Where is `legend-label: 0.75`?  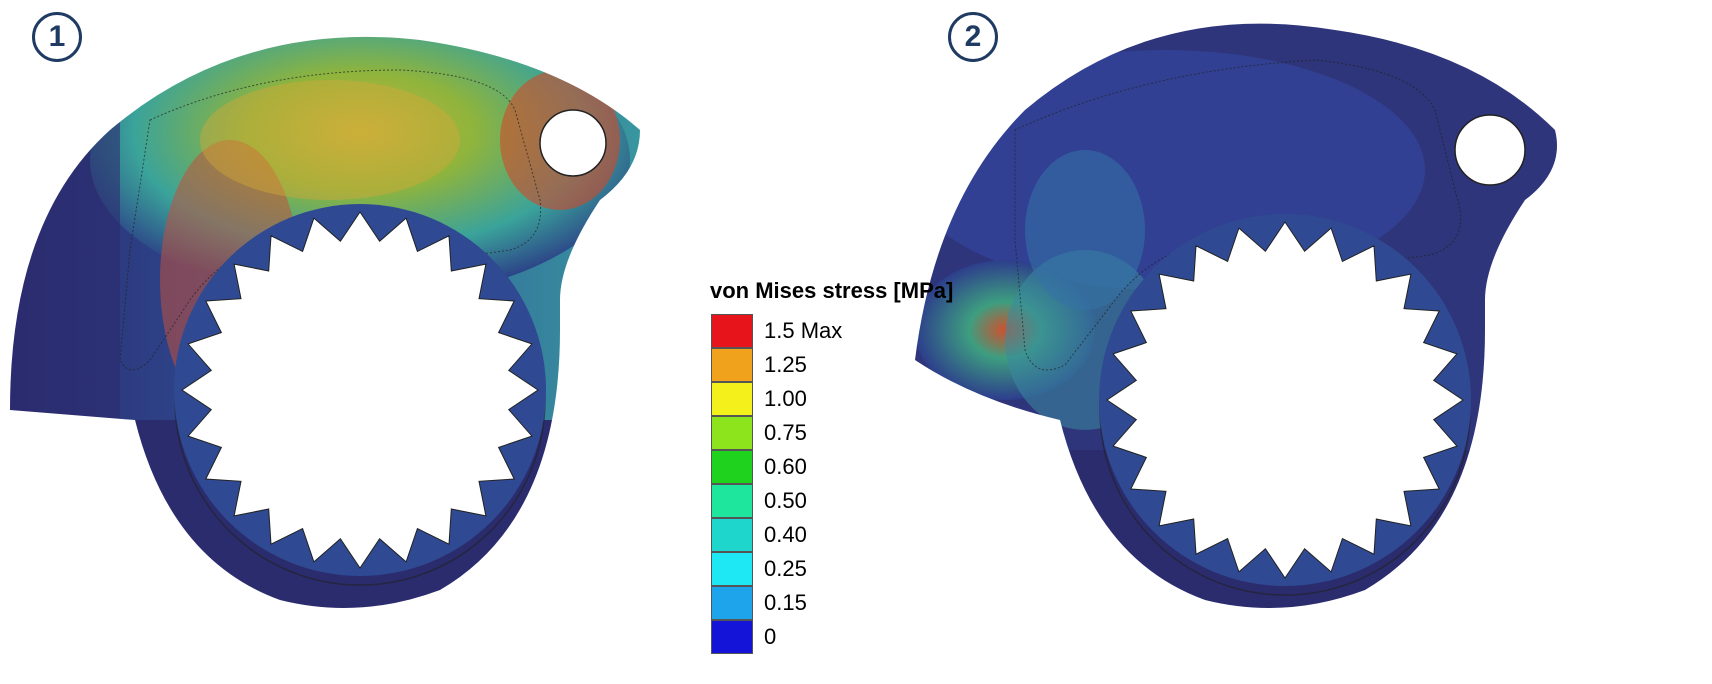 legend-label: 0.75 is located at coordinates (785, 432).